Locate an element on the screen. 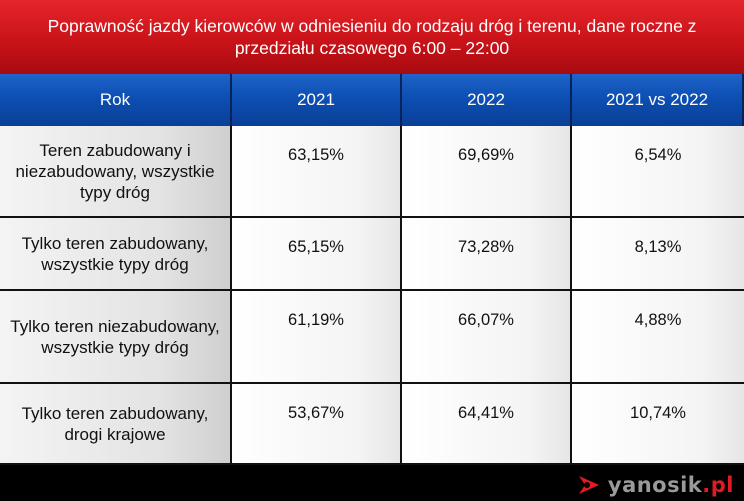 This screenshot has width=744, height=501. row-label: Tylko teren zabudowany, drogi krajowe is located at coordinates (116, 424).